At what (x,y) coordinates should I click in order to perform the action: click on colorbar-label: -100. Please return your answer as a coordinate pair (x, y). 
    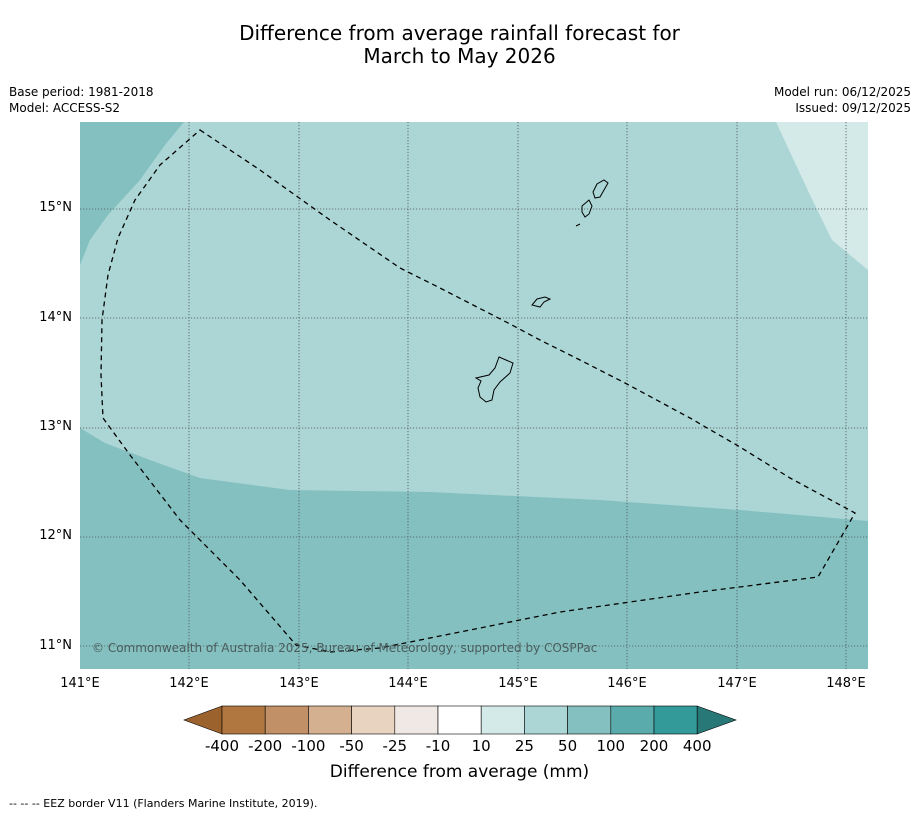
    Looking at the image, I should click on (308, 746).